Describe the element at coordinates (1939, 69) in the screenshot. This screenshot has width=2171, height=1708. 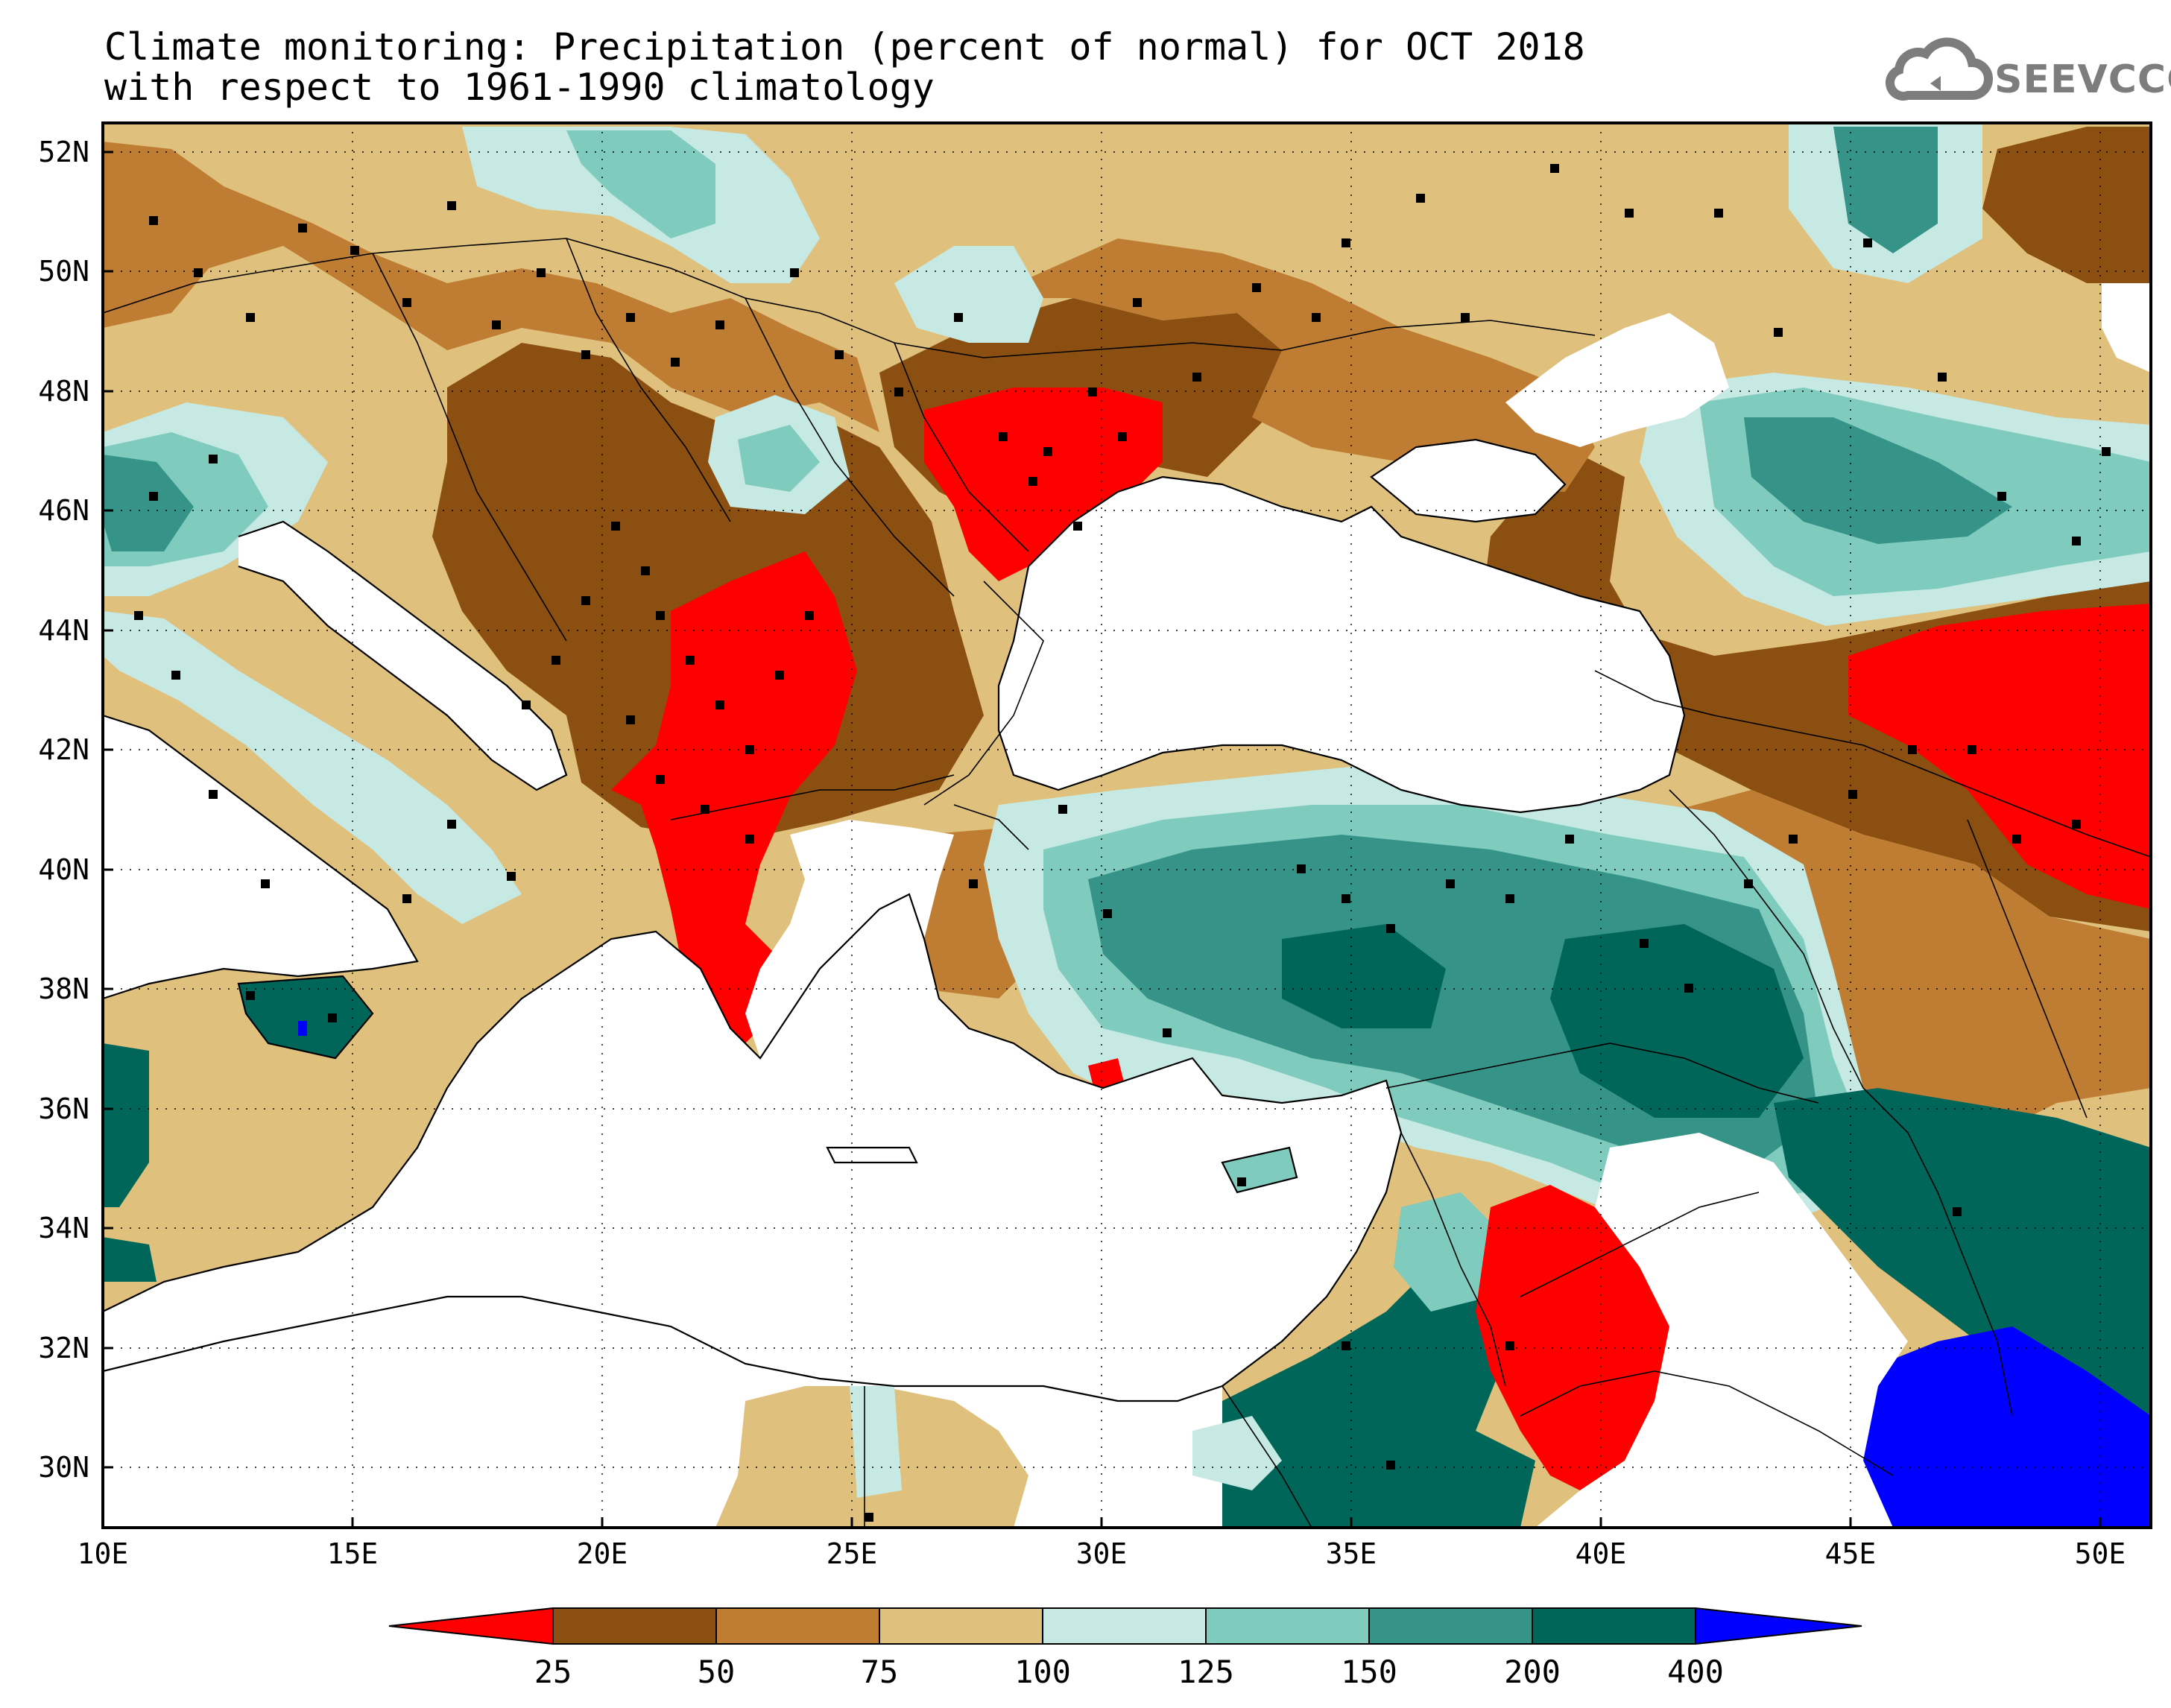
I see `cloud-icon` at that location.